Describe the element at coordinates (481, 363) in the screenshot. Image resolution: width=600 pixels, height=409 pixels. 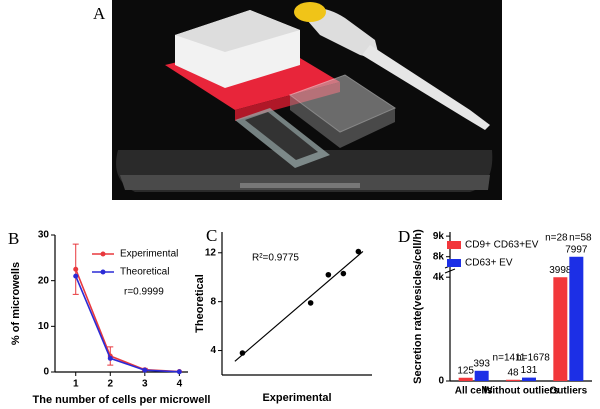
I see `value-label: 393` at that location.